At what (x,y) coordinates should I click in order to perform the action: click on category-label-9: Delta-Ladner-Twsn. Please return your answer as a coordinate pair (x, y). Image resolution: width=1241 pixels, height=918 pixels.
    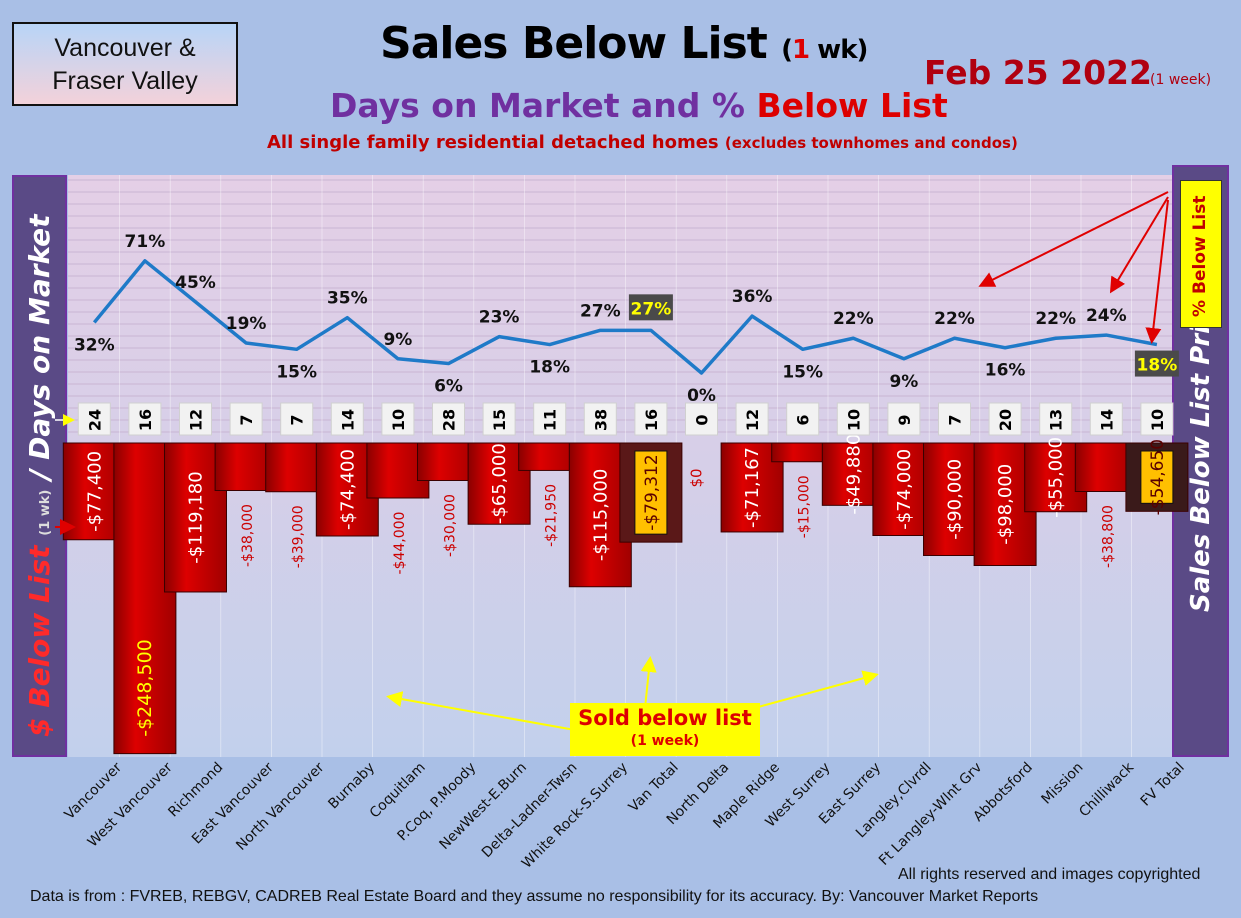
    Looking at the image, I should click on (530, 811).